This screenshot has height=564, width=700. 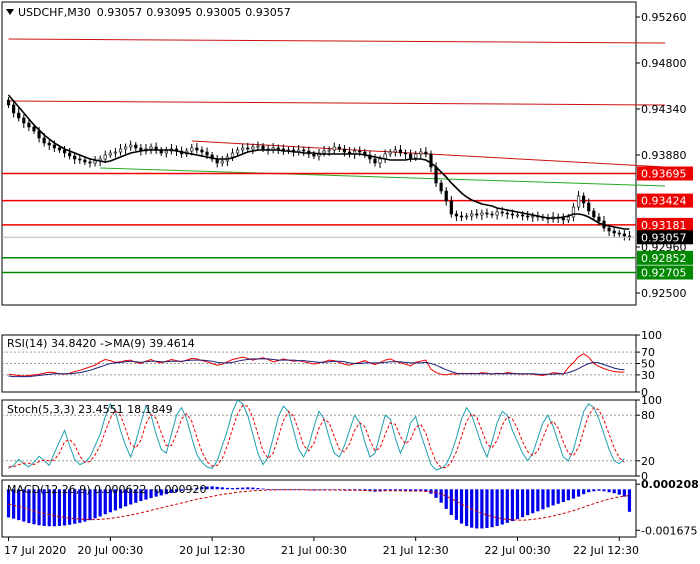 I want to click on collapse-triangle-icon, so click(x=10, y=12).